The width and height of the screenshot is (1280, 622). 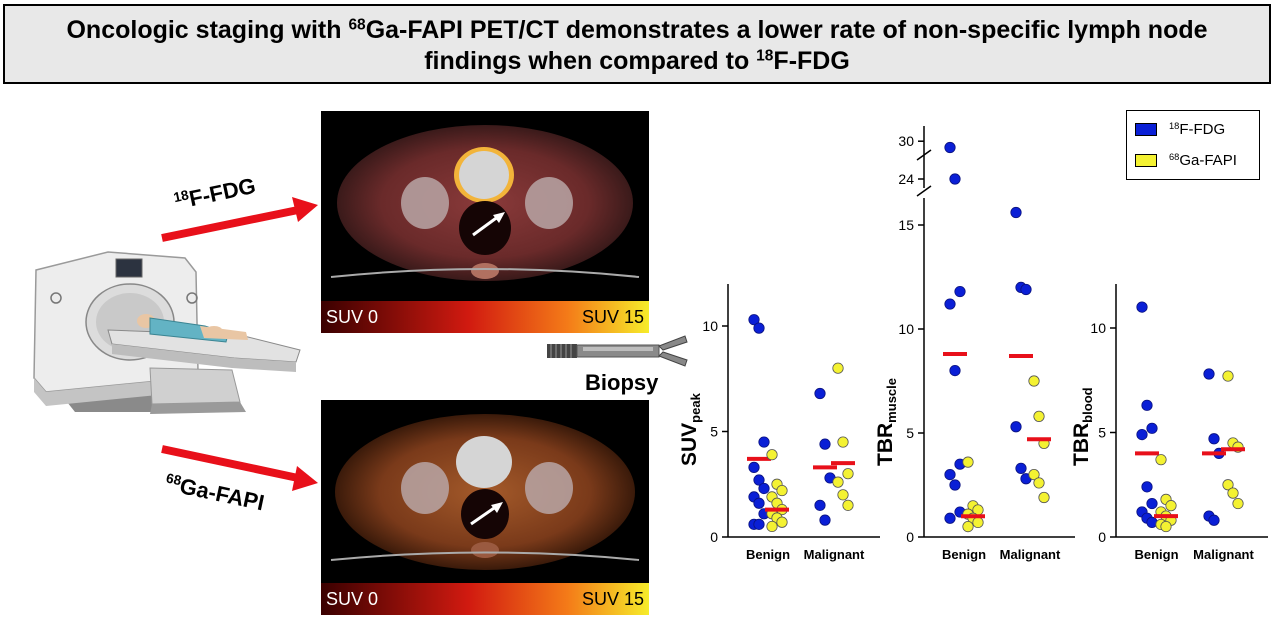 I want to click on chart2-category-label: Benign, so click(x=964, y=554).